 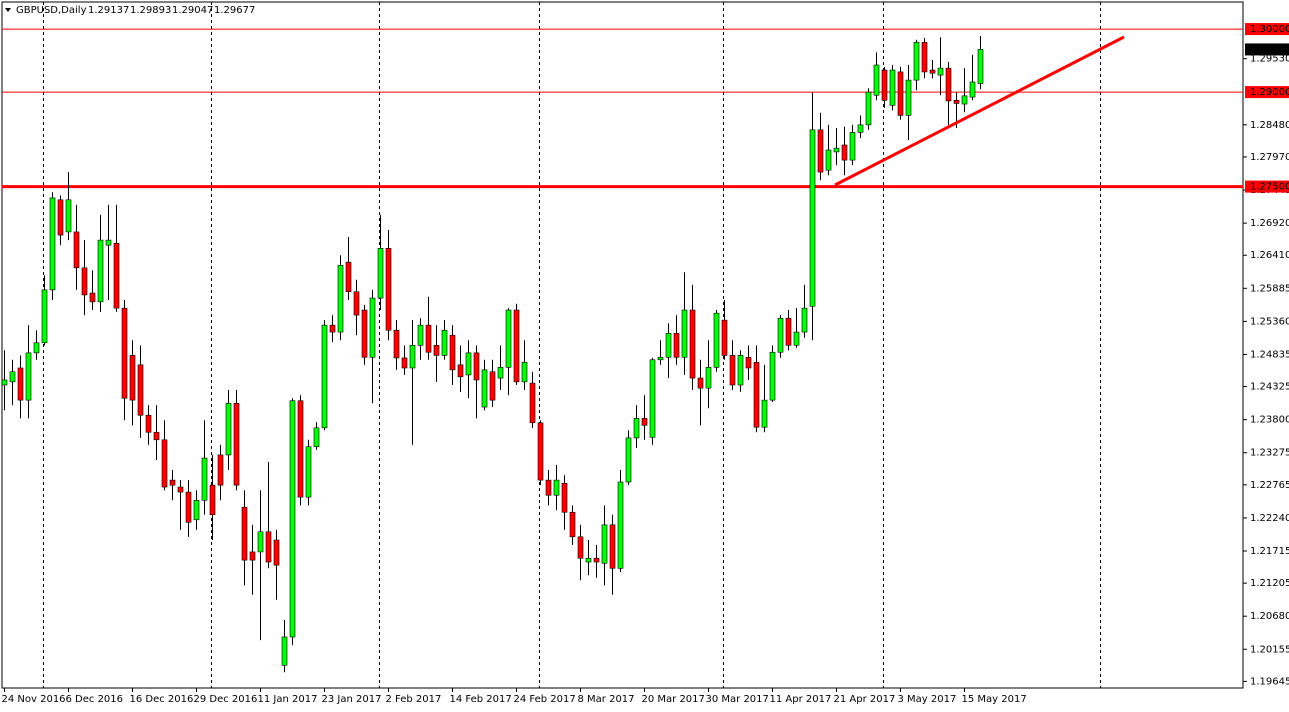 I want to click on x-tick-label: 16 Dec 2016, so click(x=162, y=699).